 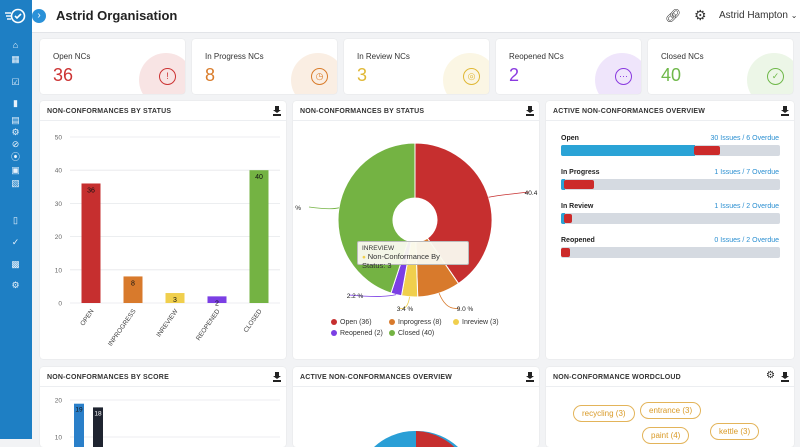 What do you see at coordinates (133, 283) in the screenshot?
I see `bar-data-label: 8` at bounding box center [133, 283].